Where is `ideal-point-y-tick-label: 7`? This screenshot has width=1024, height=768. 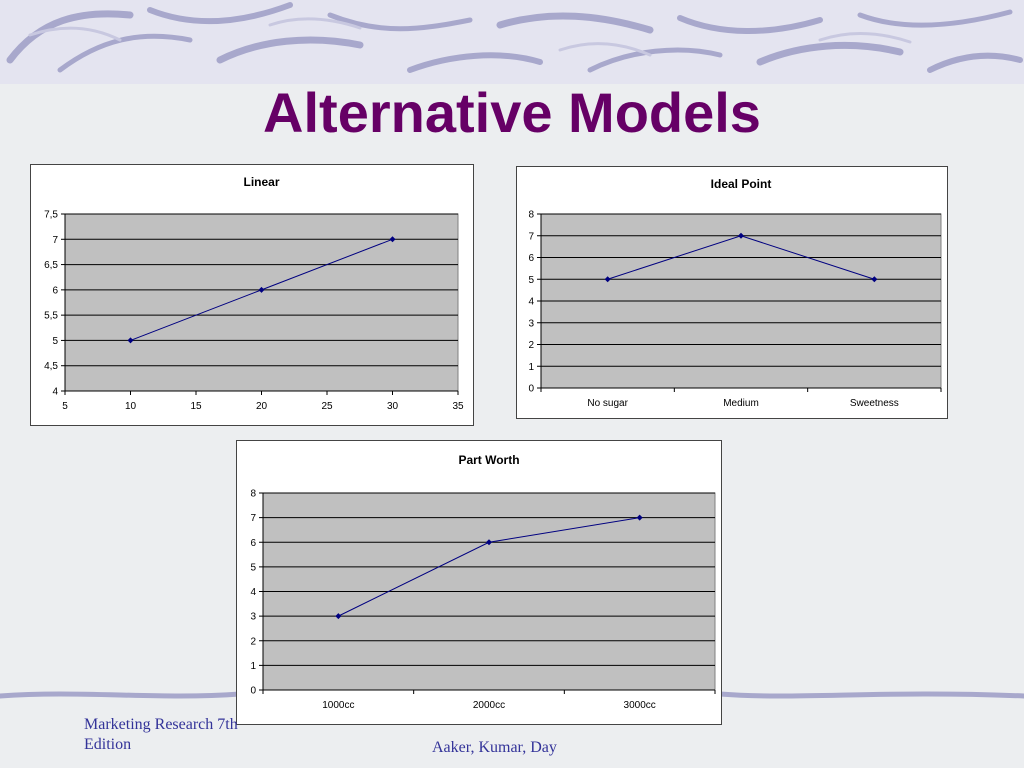 ideal-point-y-tick-label: 7 is located at coordinates (531, 236).